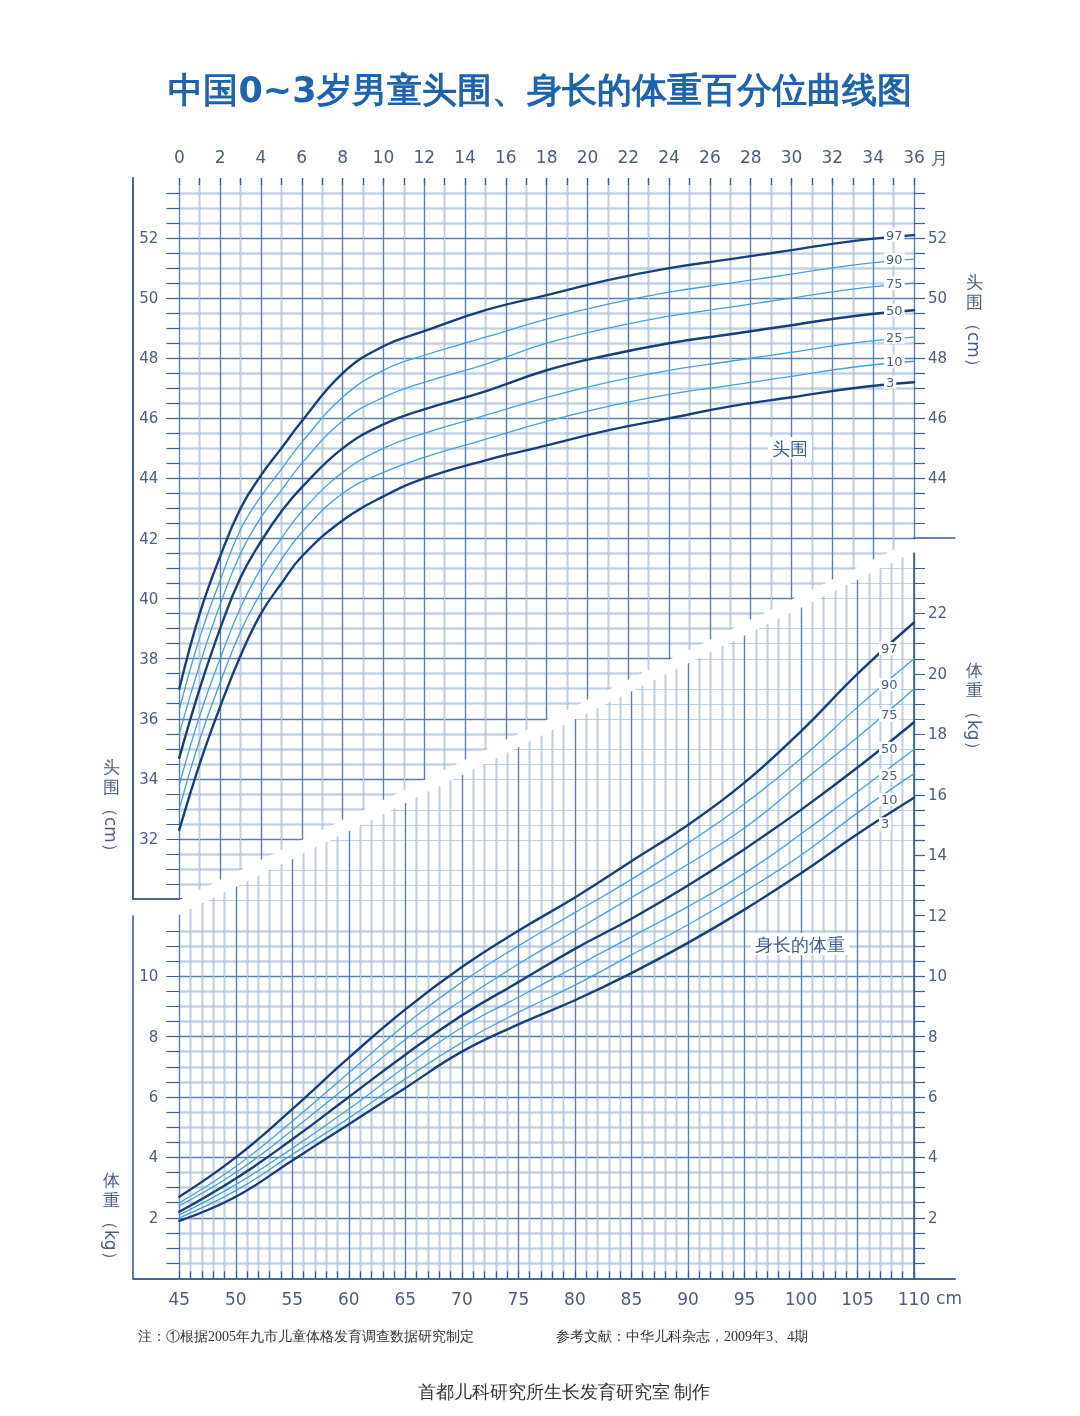 This screenshot has width=1080, height=1416. What do you see at coordinates (153, 1036) in the screenshot?
I see `y-tick-label: 8` at bounding box center [153, 1036].